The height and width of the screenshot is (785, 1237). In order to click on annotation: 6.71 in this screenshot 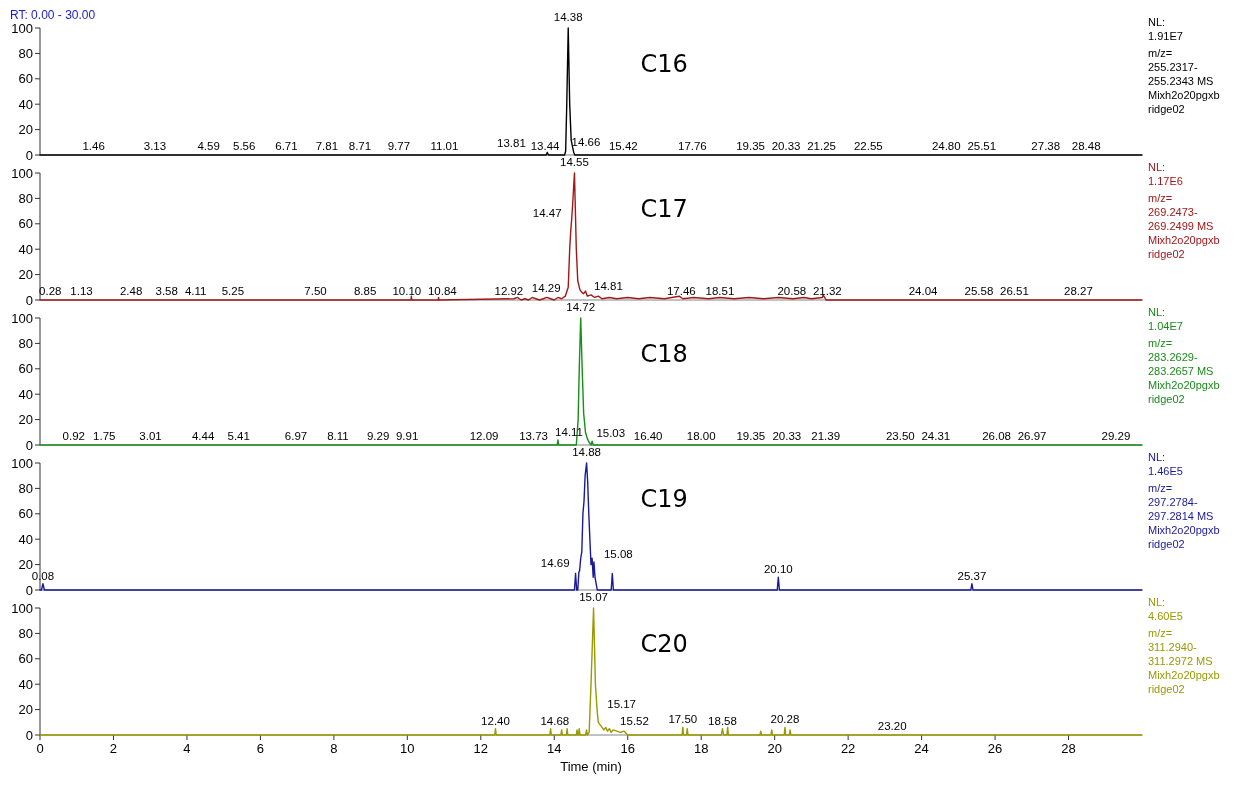, I will do `click(286, 145)`.